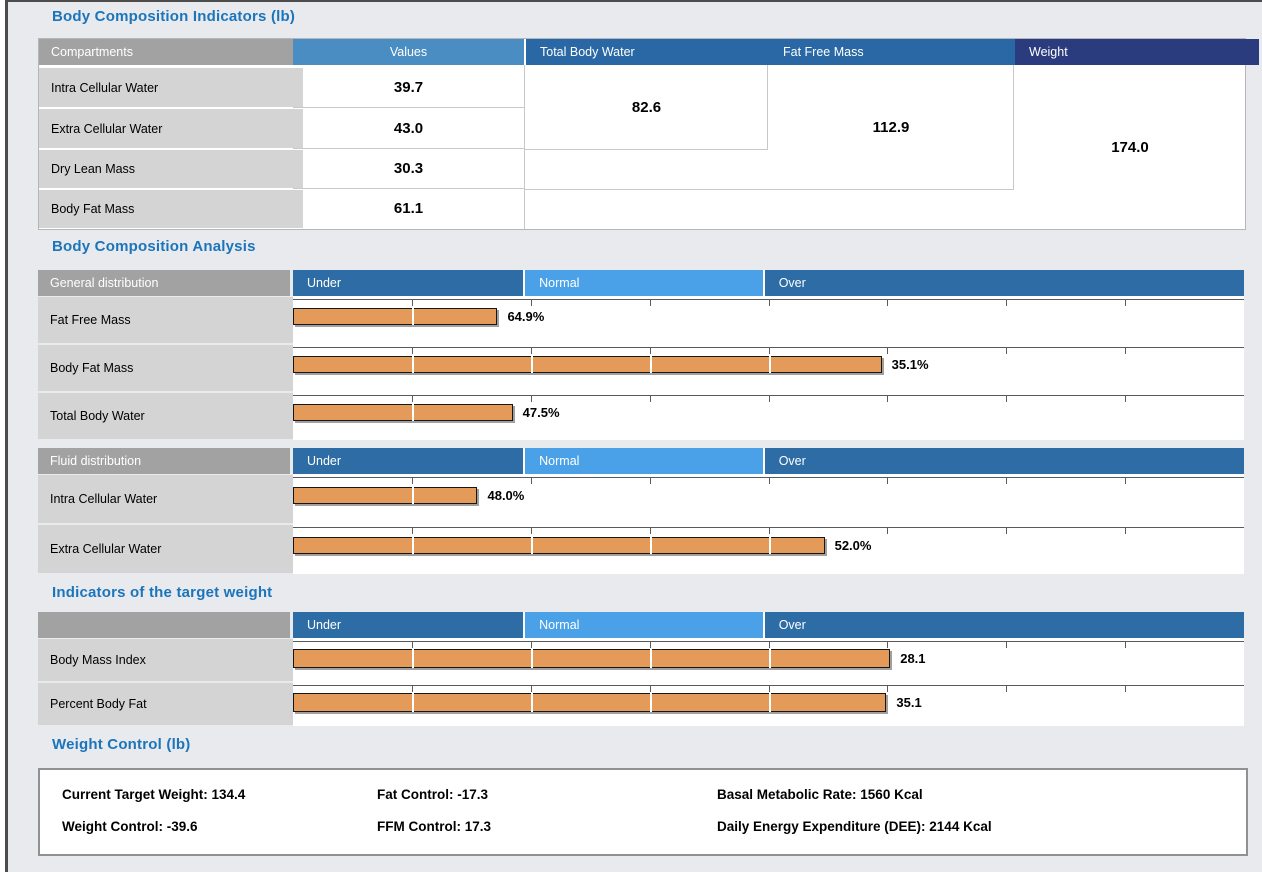 Image resolution: width=1262 pixels, height=872 pixels. I want to click on table-row-label: Intra Cellular Water, so click(171, 87).